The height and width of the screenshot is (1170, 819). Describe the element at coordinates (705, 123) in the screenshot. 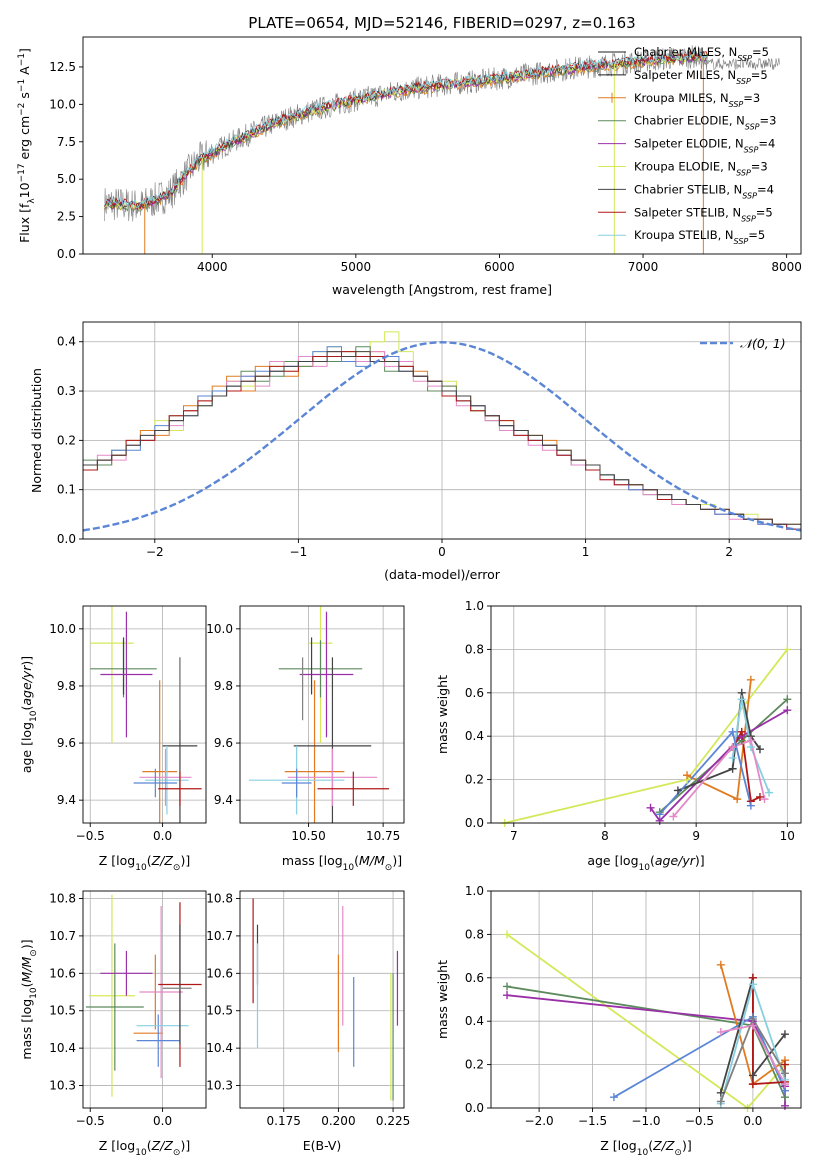

I see `legend-entry: Chabrier ELODIE, NSSP=3` at that location.